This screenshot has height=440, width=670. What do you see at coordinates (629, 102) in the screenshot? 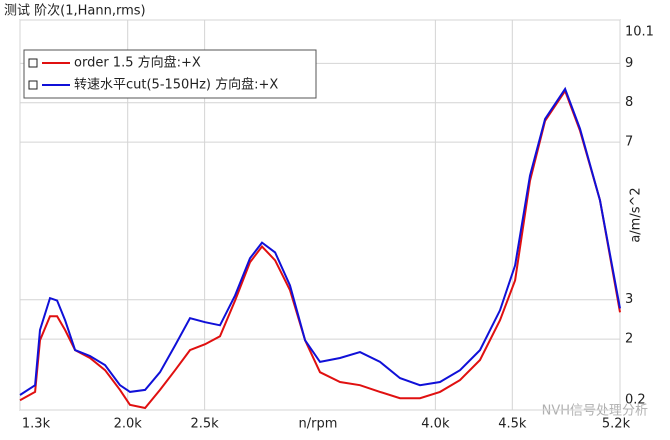
I see `y-tick-label: 8` at bounding box center [629, 102].